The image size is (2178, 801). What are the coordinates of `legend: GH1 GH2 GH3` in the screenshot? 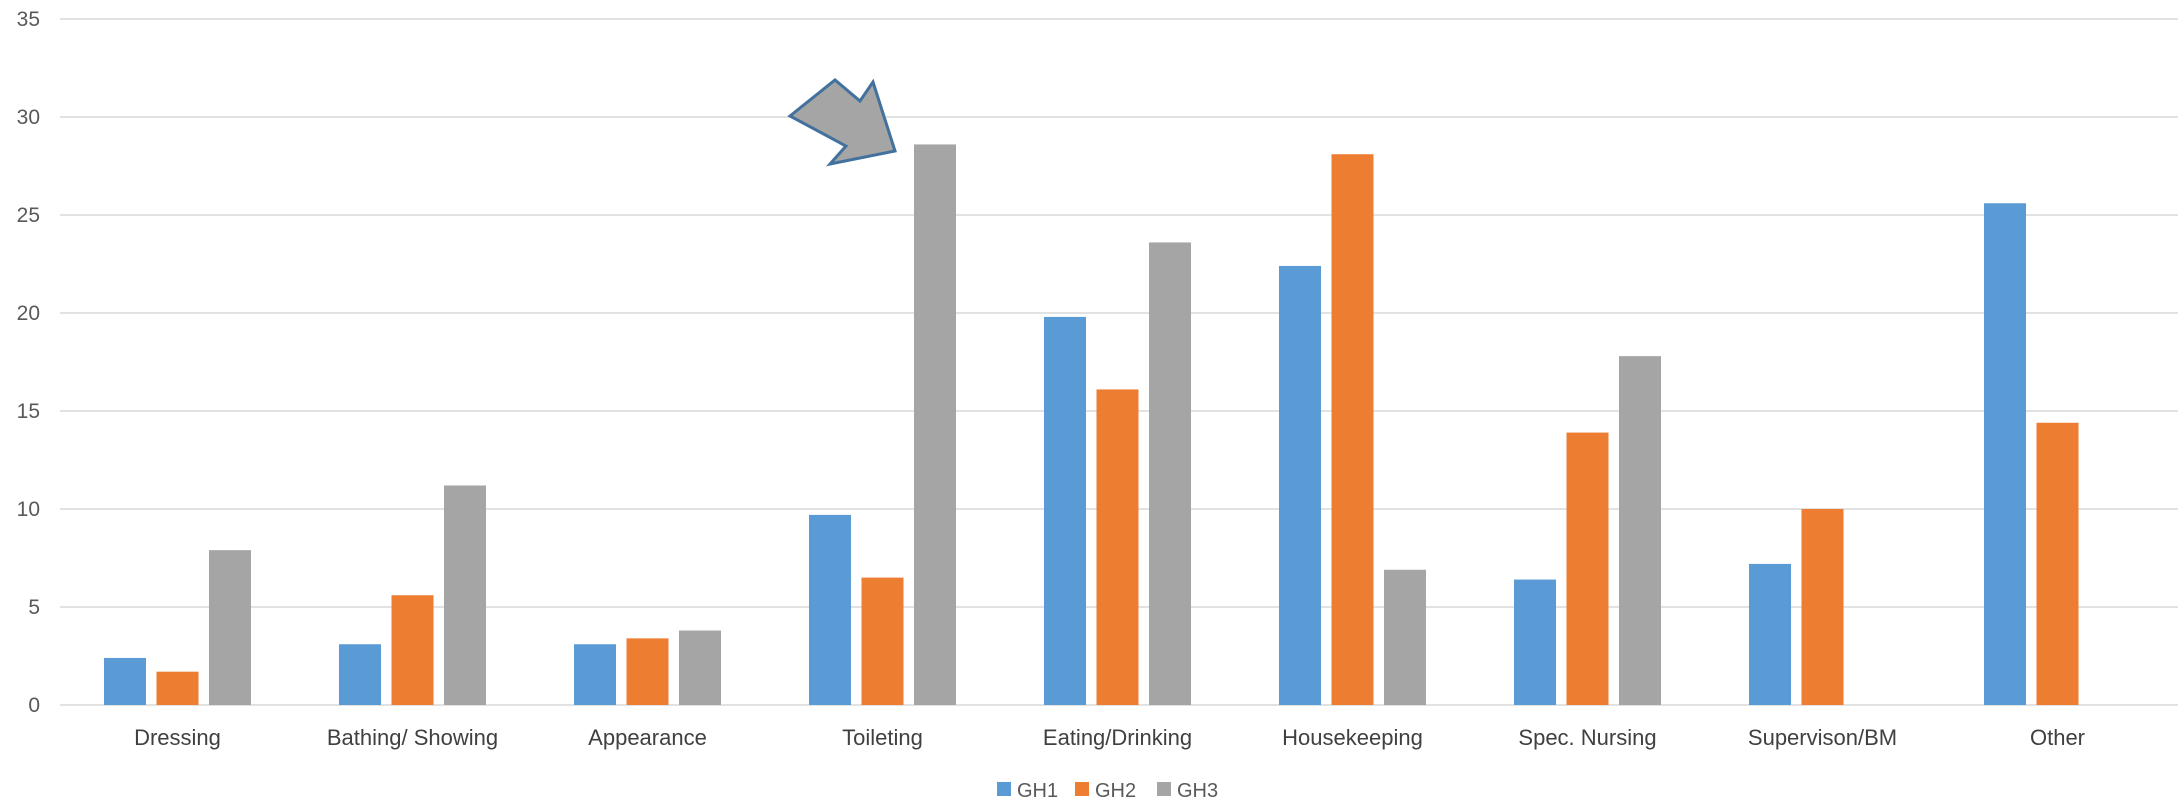 It's located at (1107, 790).